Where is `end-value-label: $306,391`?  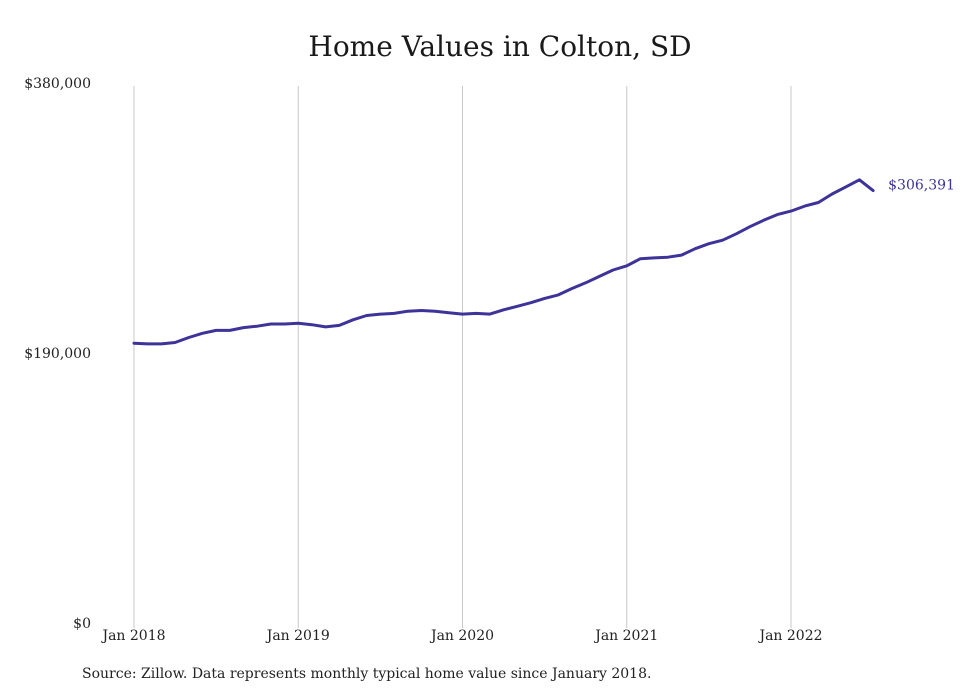
end-value-label: $306,391 is located at coordinates (921, 186).